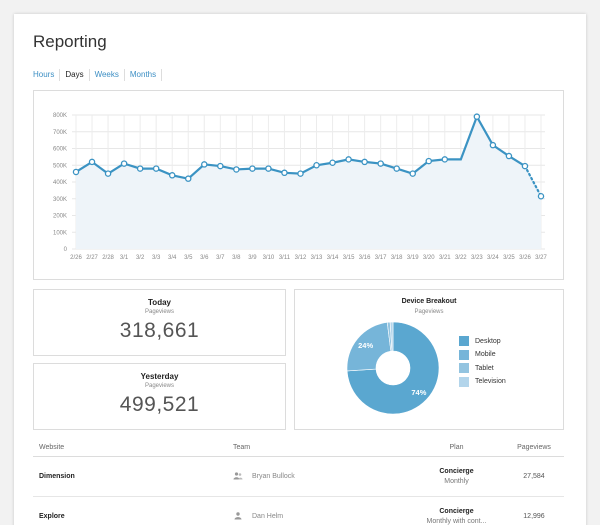 This screenshot has height=525, width=600. I want to click on x-tick-label: 3/21, so click(445, 258).